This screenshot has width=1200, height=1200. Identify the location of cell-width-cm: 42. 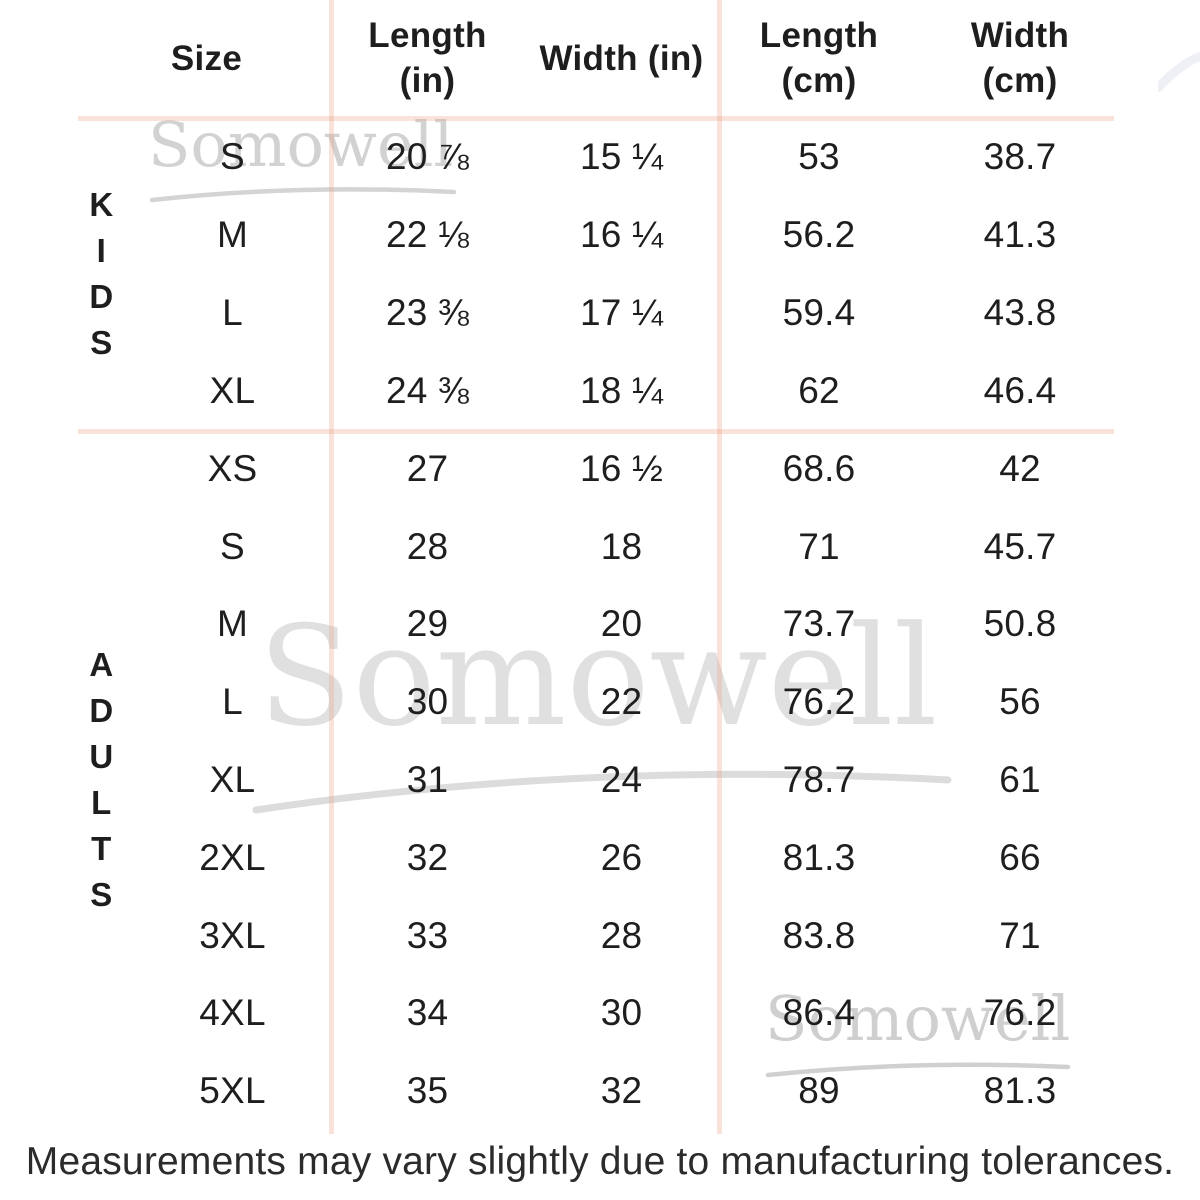
(1020, 468).